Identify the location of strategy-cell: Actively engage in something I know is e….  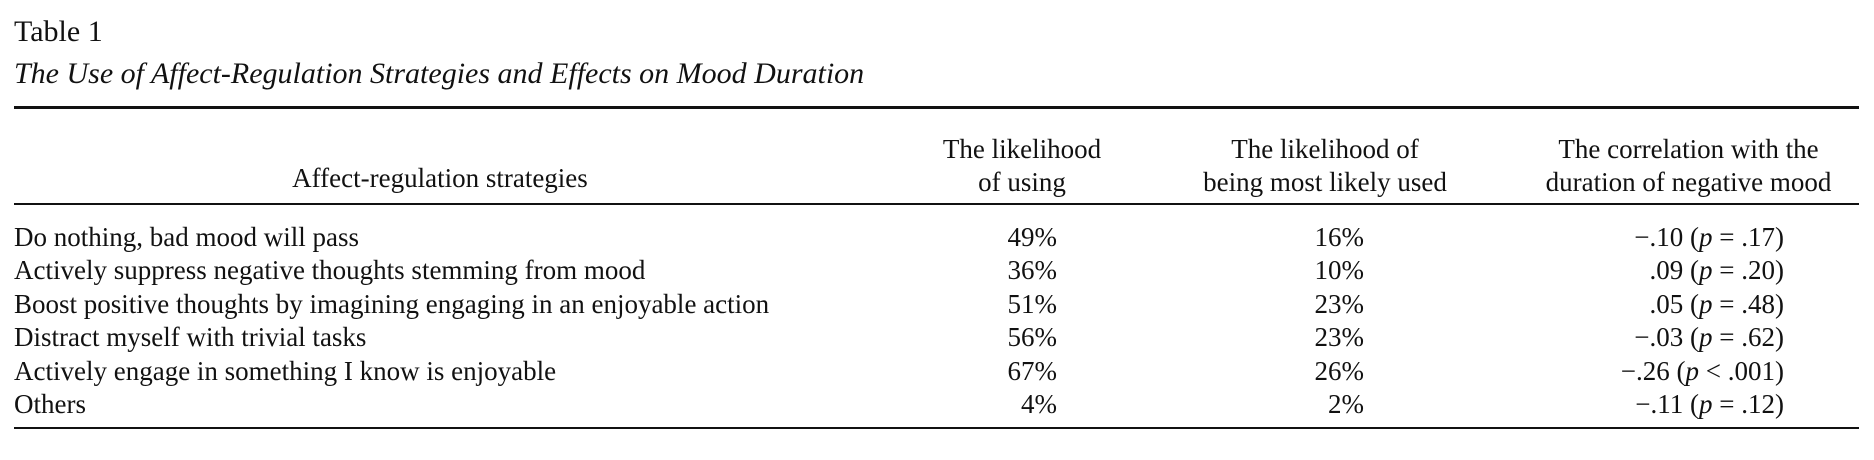
(285, 370).